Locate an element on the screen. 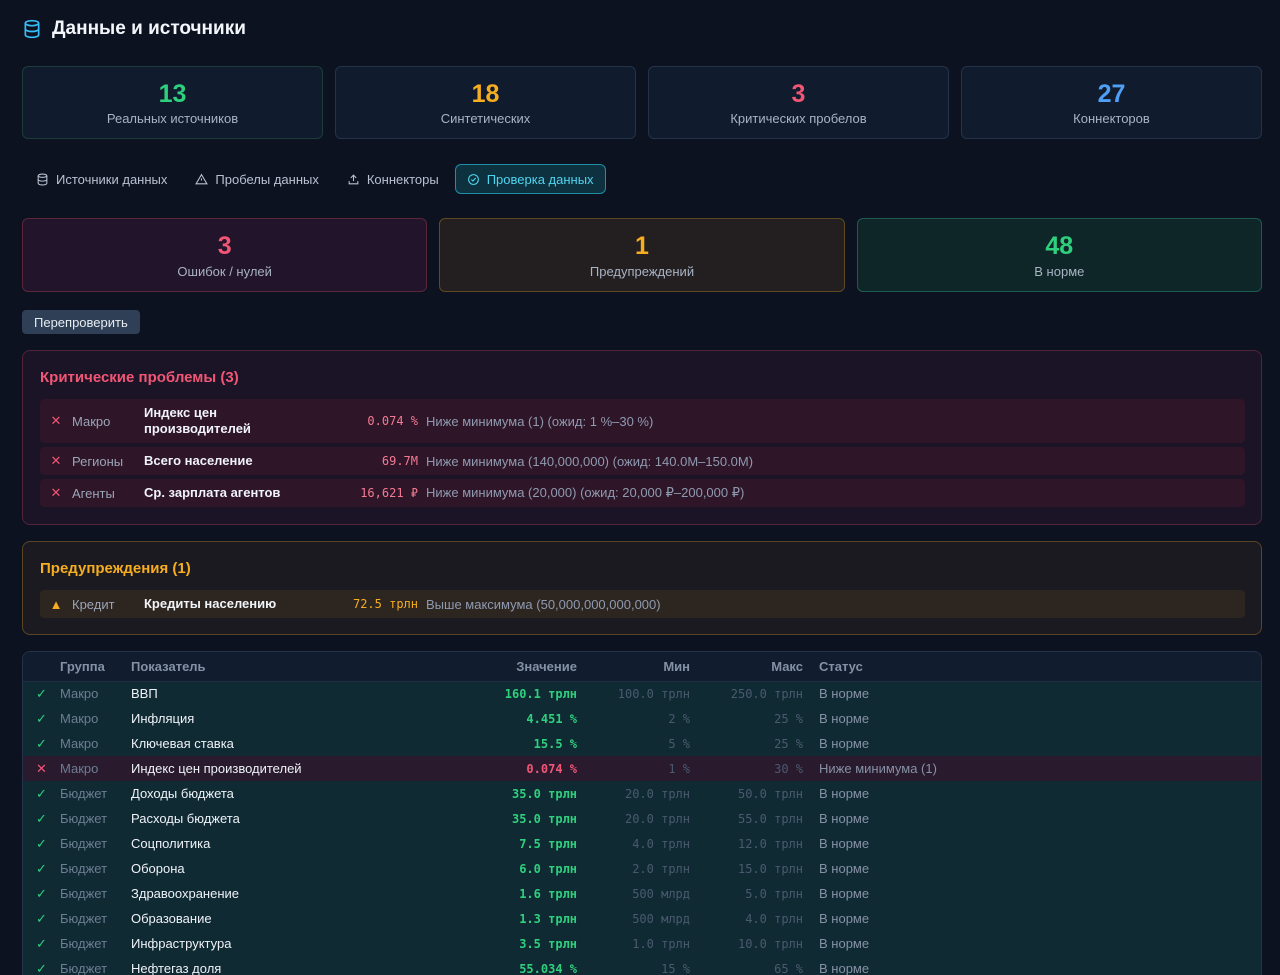 The image size is (1280, 975). issue-value: 72.5 трлн is located at coordinates (385, 604).